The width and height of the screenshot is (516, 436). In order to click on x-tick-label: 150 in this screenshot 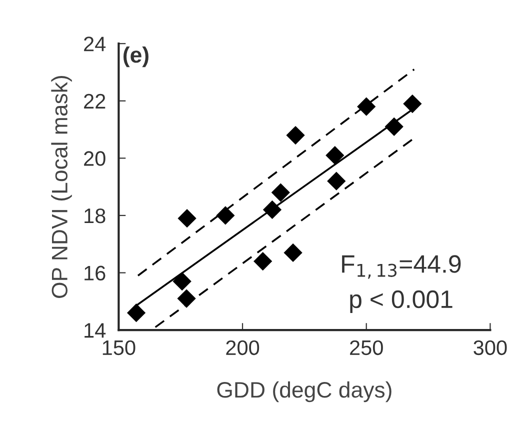, I will do `click(119, 348)`.